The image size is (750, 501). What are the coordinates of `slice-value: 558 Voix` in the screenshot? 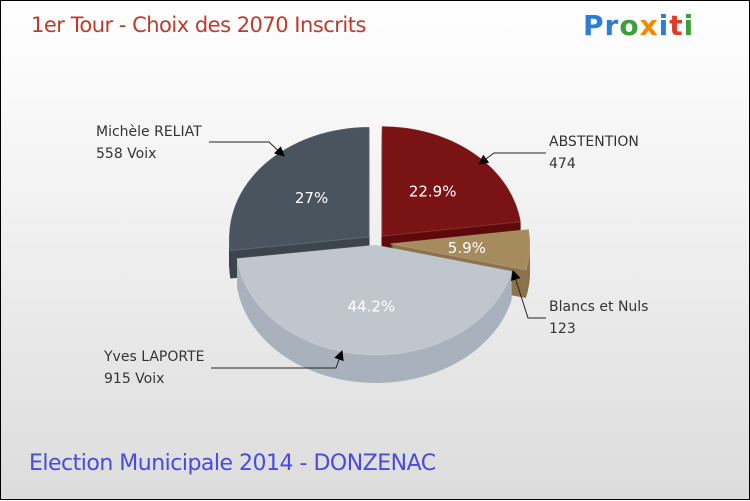 It's located at (126, 154).